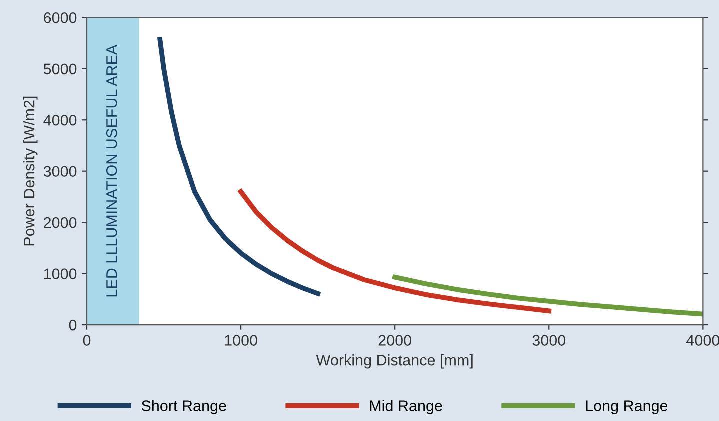  I want to click on y-axis-title: Power Density [W/m2], so click(30, 171).